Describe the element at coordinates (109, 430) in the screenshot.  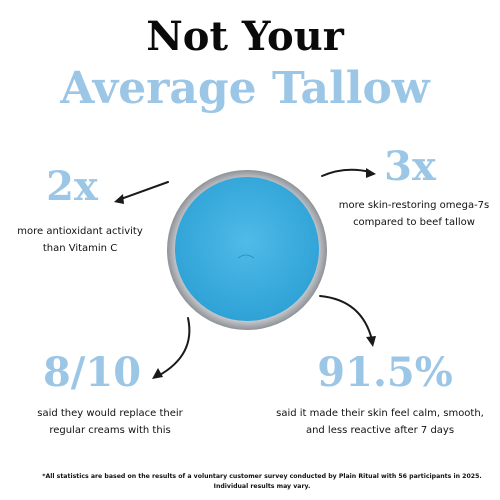
I see `stat-description: regular creams with this` at that location.